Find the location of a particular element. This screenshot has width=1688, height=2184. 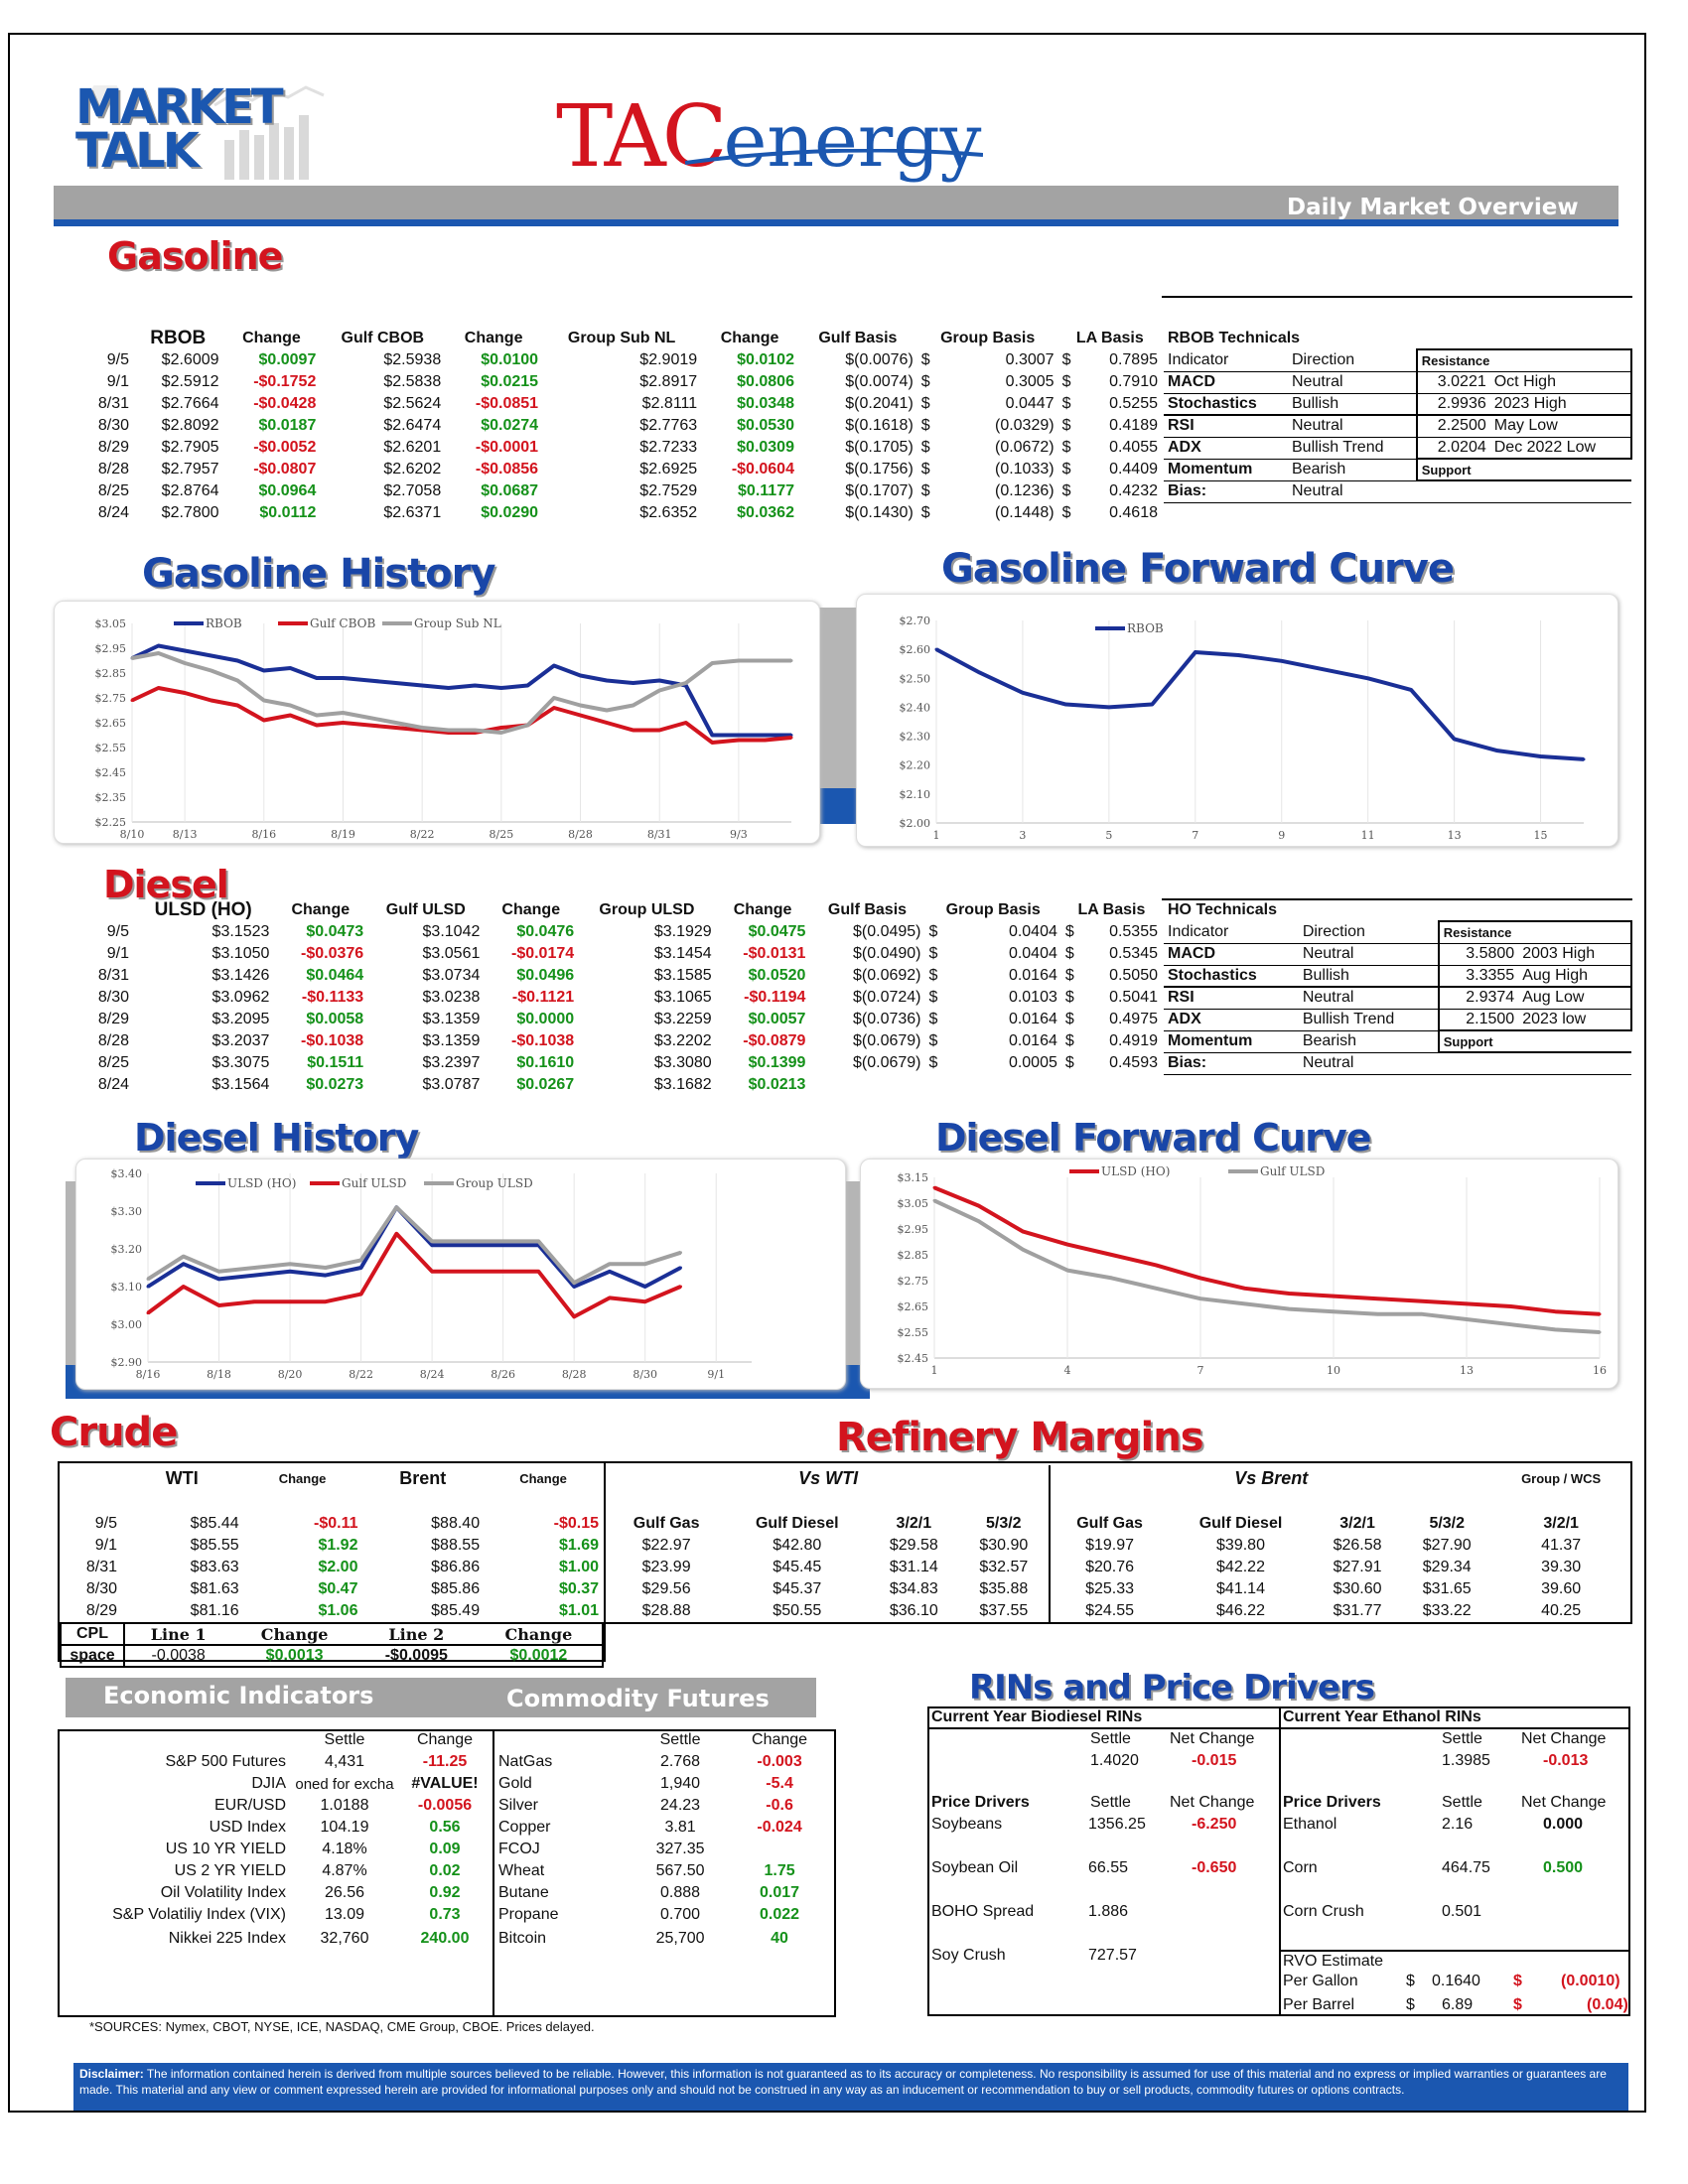

indicator-direction: Bullish is located at coordinates (1325, 975).